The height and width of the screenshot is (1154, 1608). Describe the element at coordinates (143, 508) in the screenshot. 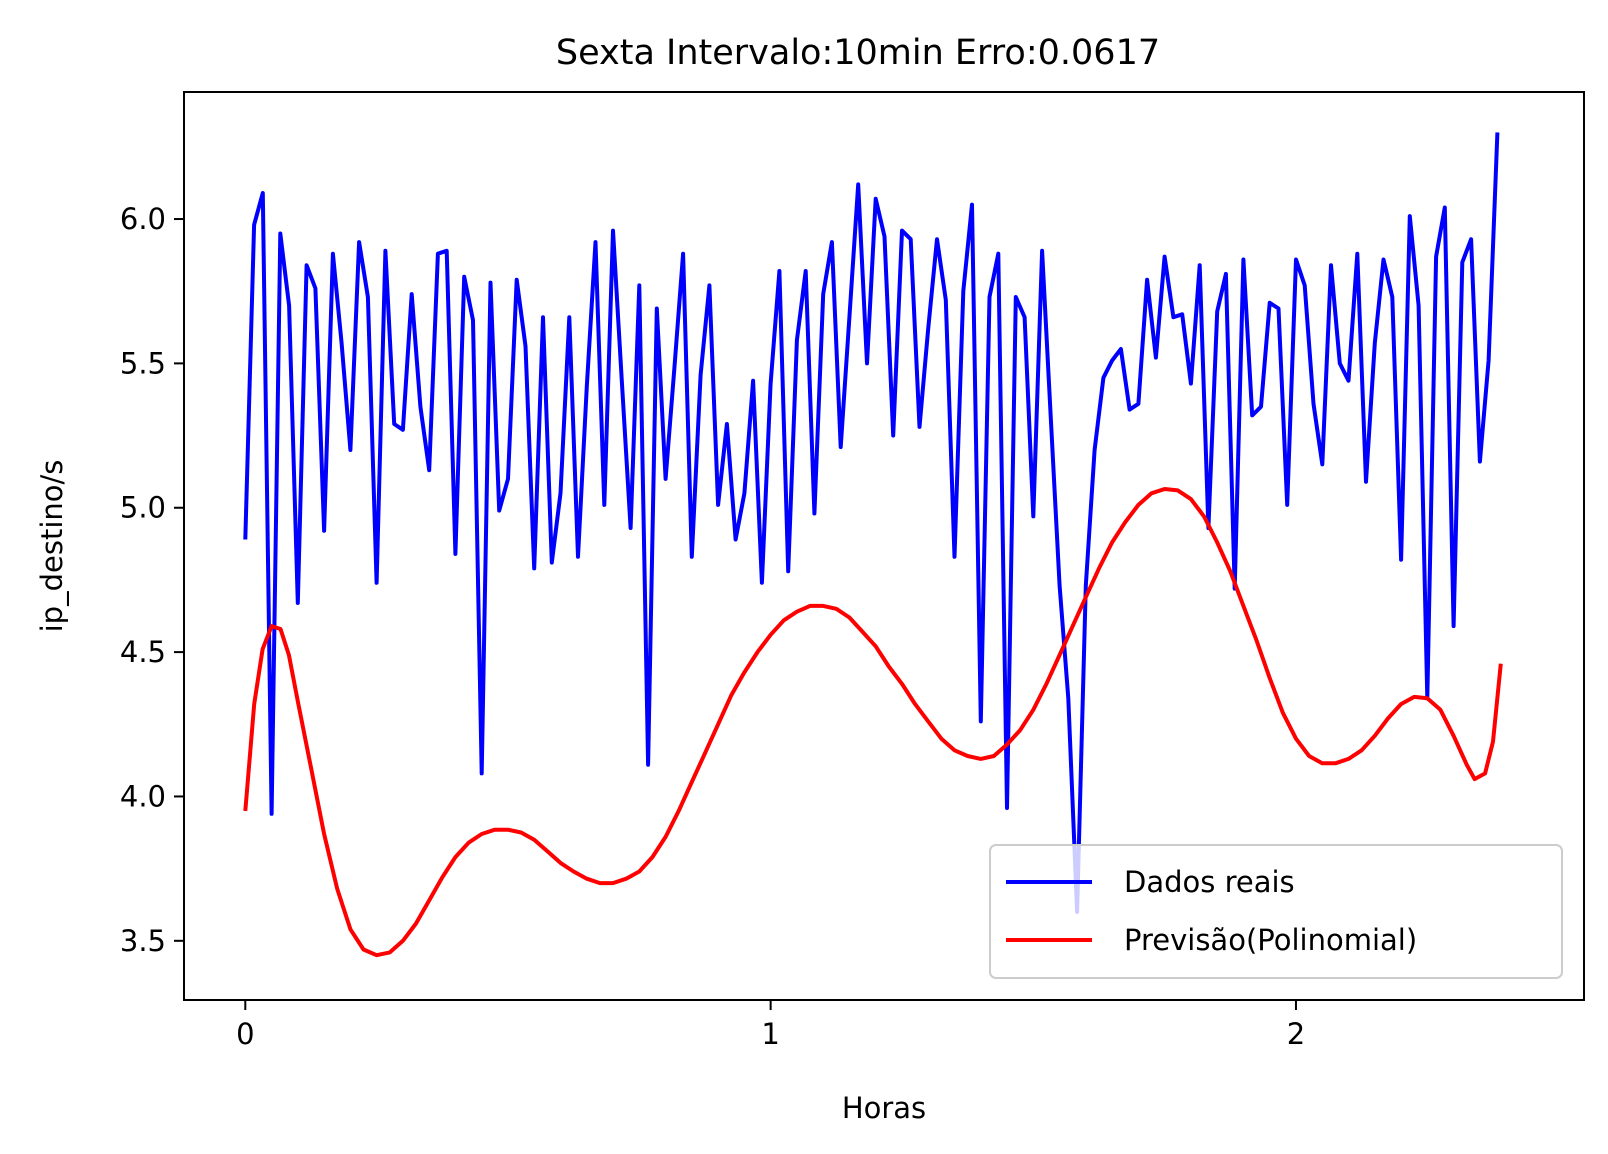

I see `y-tick-label: 5.0` at that location.